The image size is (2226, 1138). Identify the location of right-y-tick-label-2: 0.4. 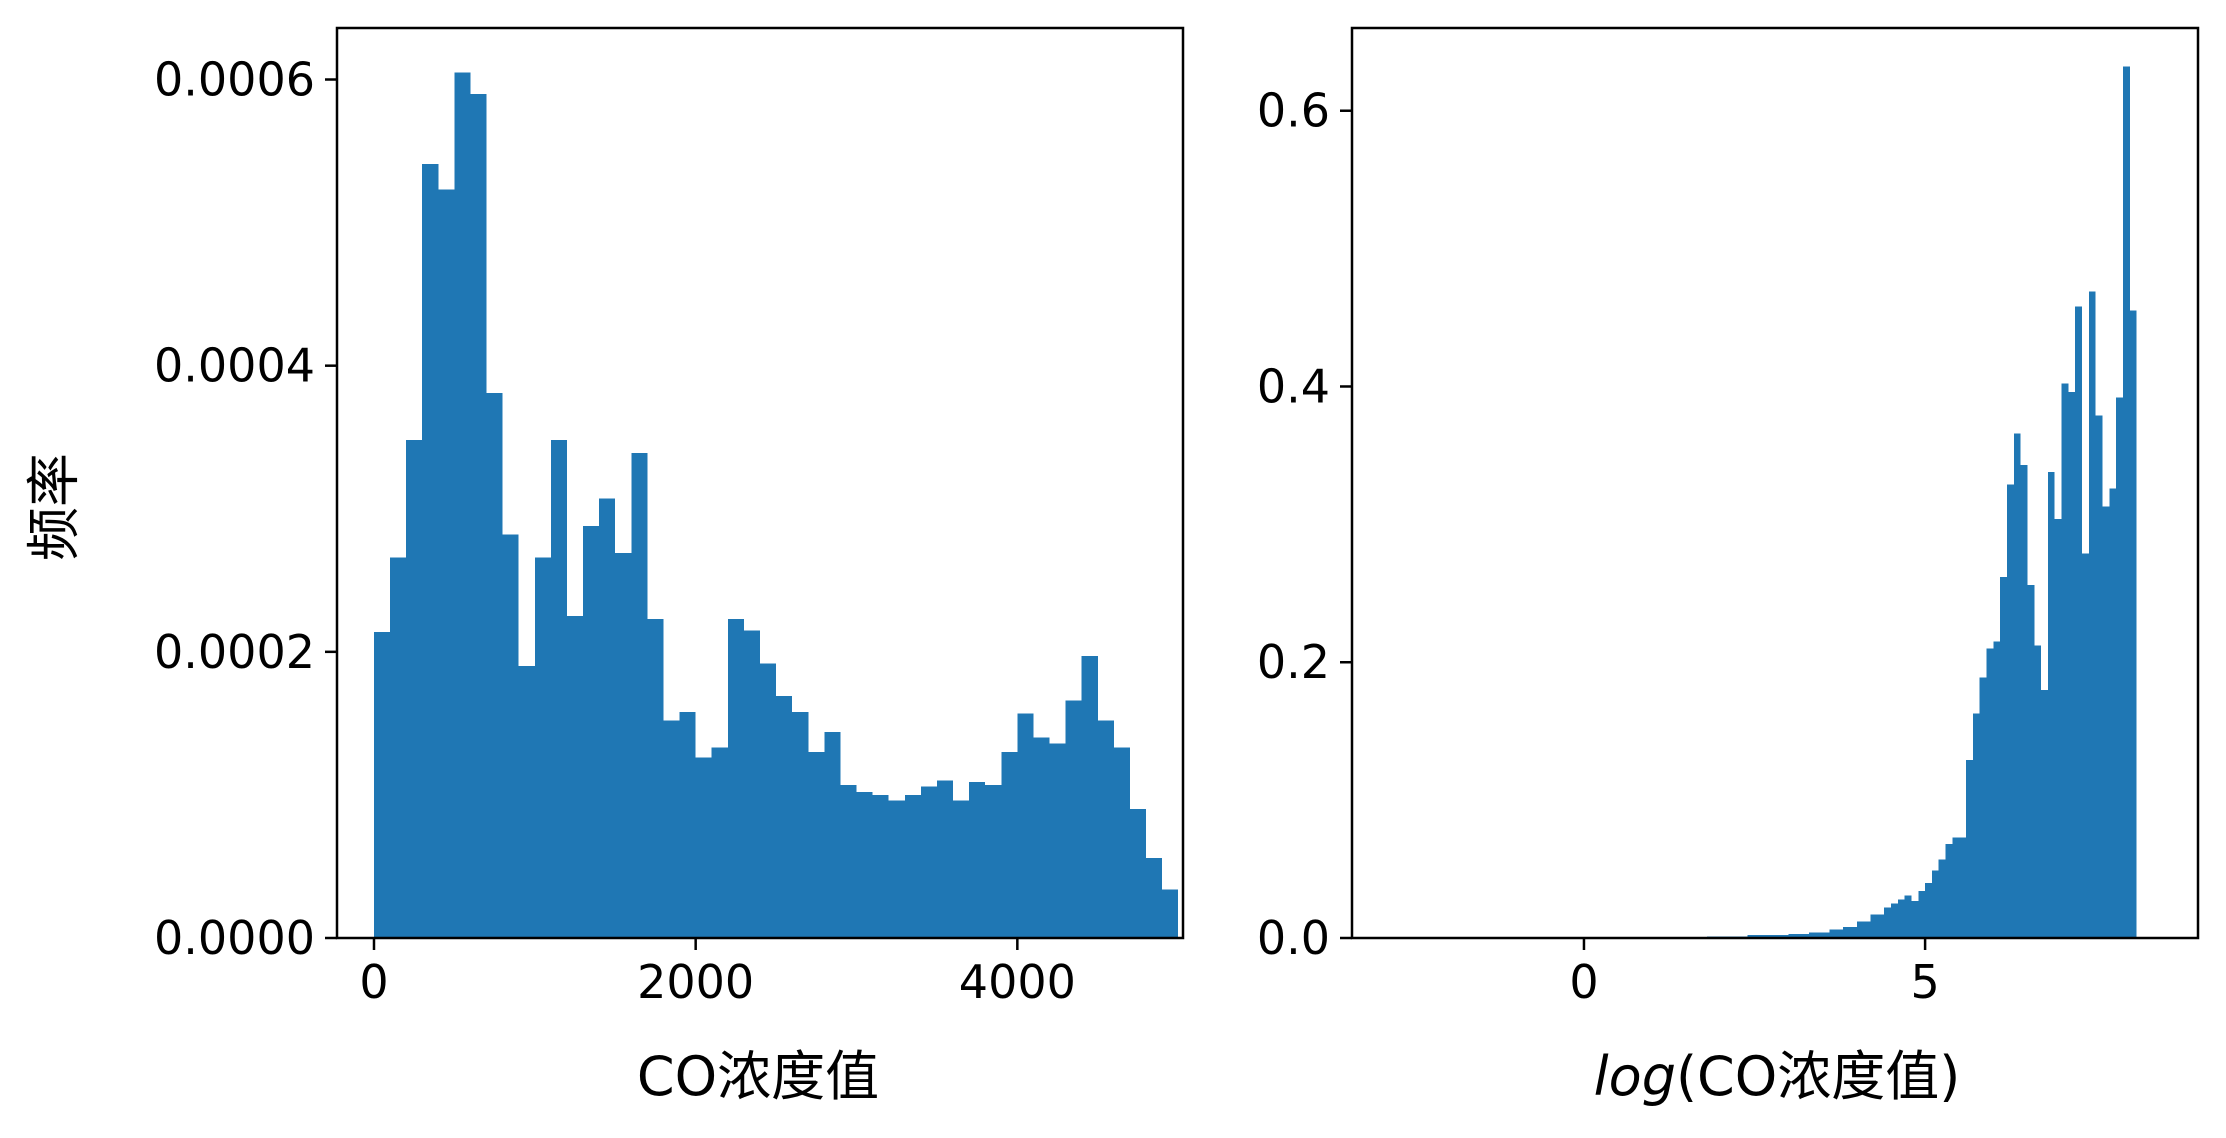
(1293, 386).